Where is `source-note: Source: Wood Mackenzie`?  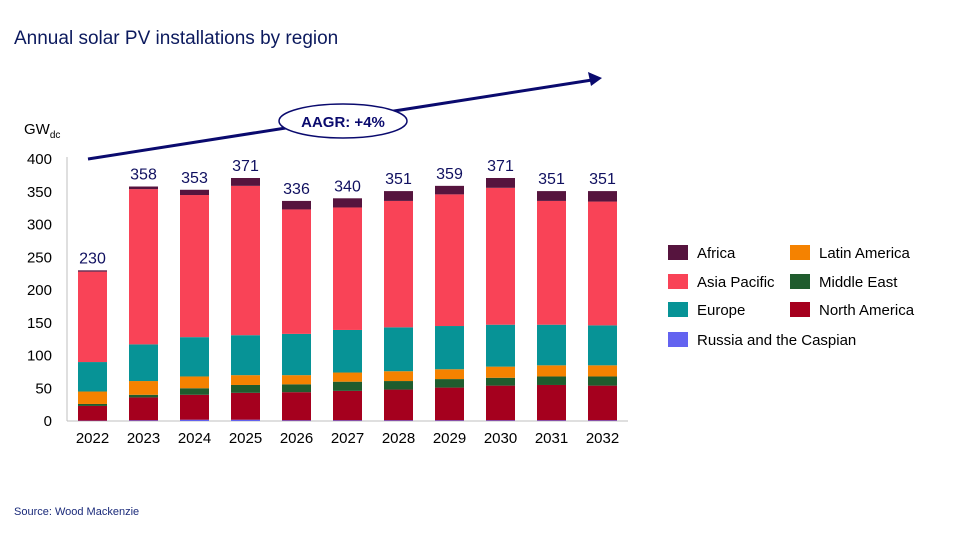
source-note: Source: Wood Mackenzie is located at coordinates (77, 512).